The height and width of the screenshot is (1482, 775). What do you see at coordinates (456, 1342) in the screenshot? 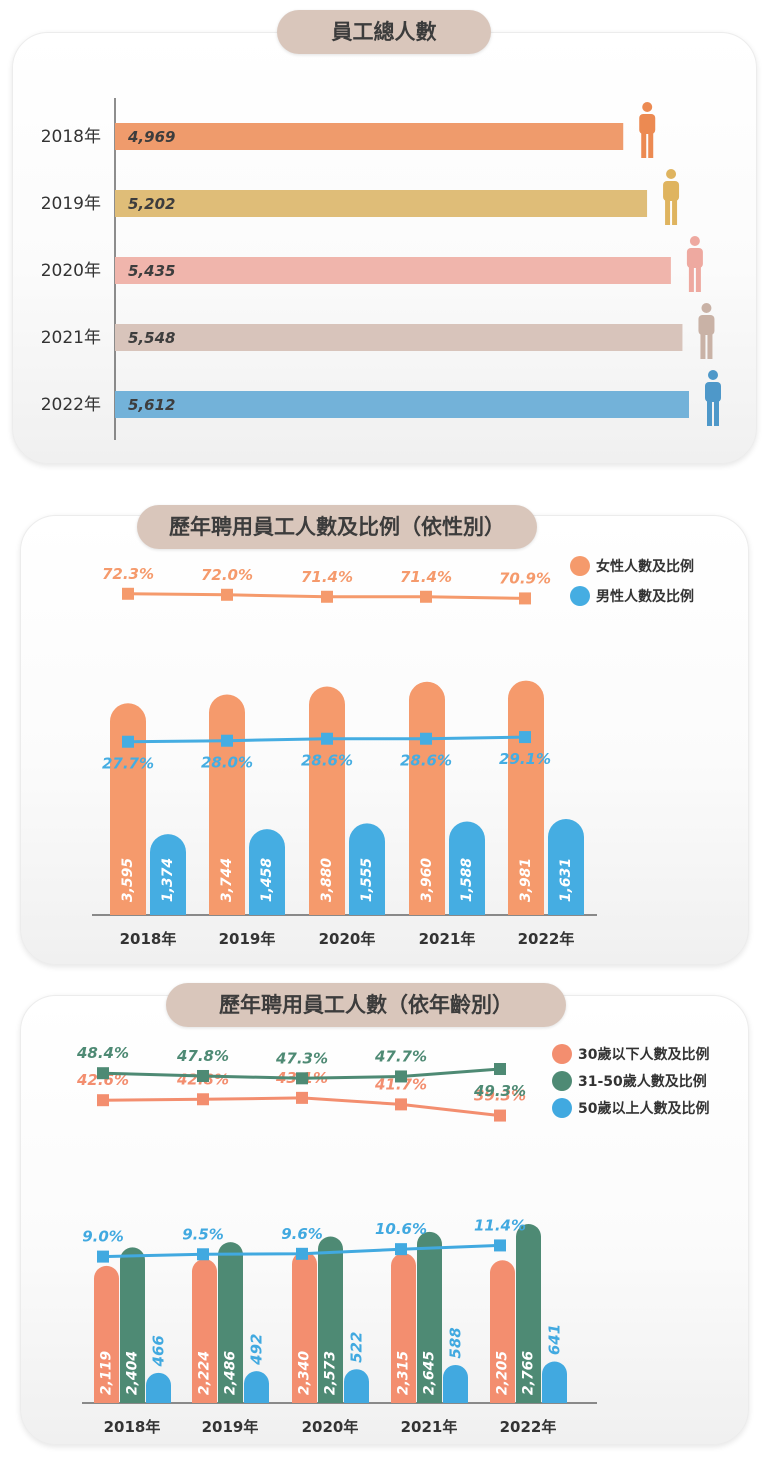
I see `bar-value-label: 588` at bounding box center [456, 1342].